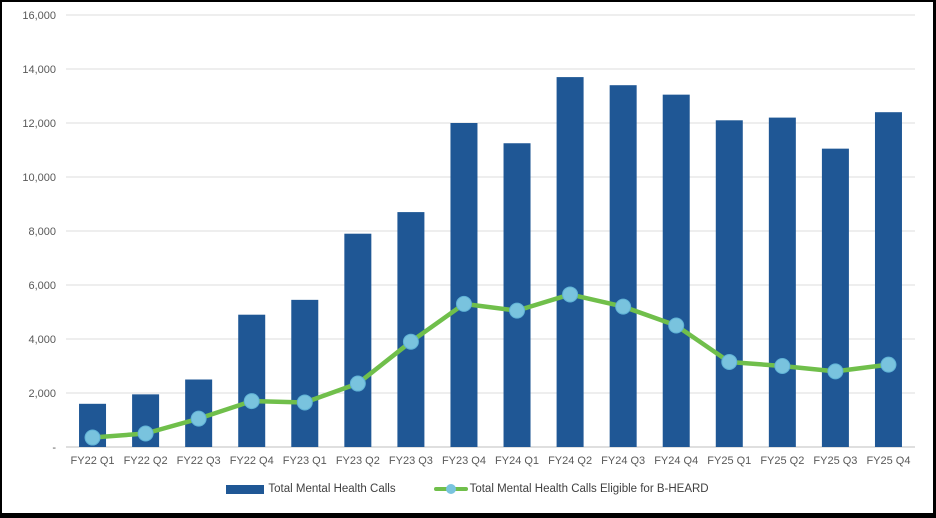  I want to click on x-tick-label: FY22 Q3, so click(199, 461).